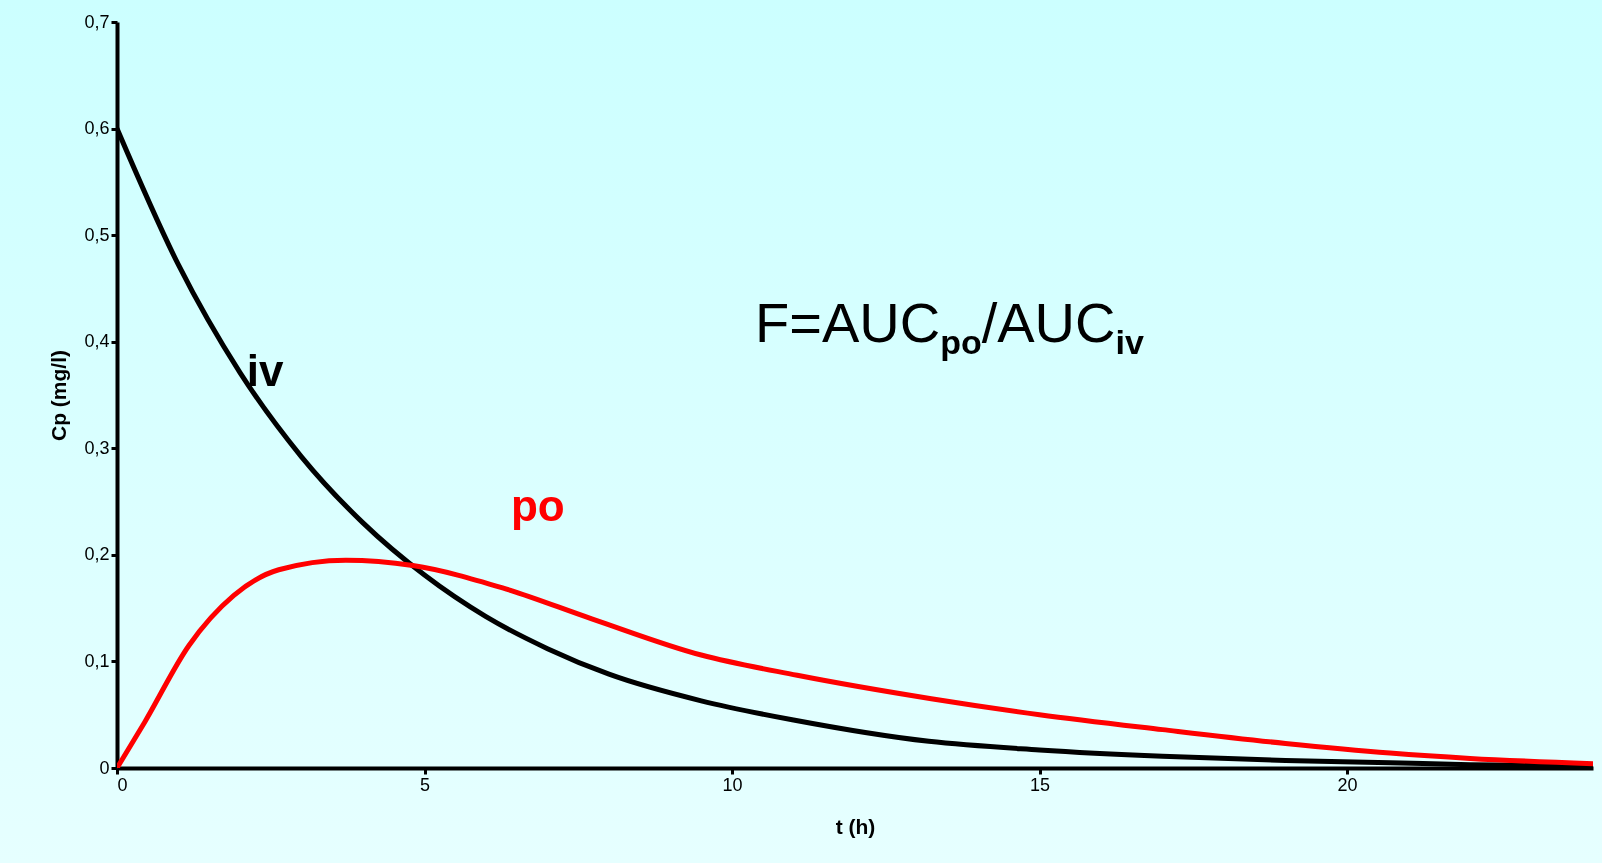  Describe the element at coordinates (855, 826) in the screenshot. I see `x-axis-title: t (h)` at that location.